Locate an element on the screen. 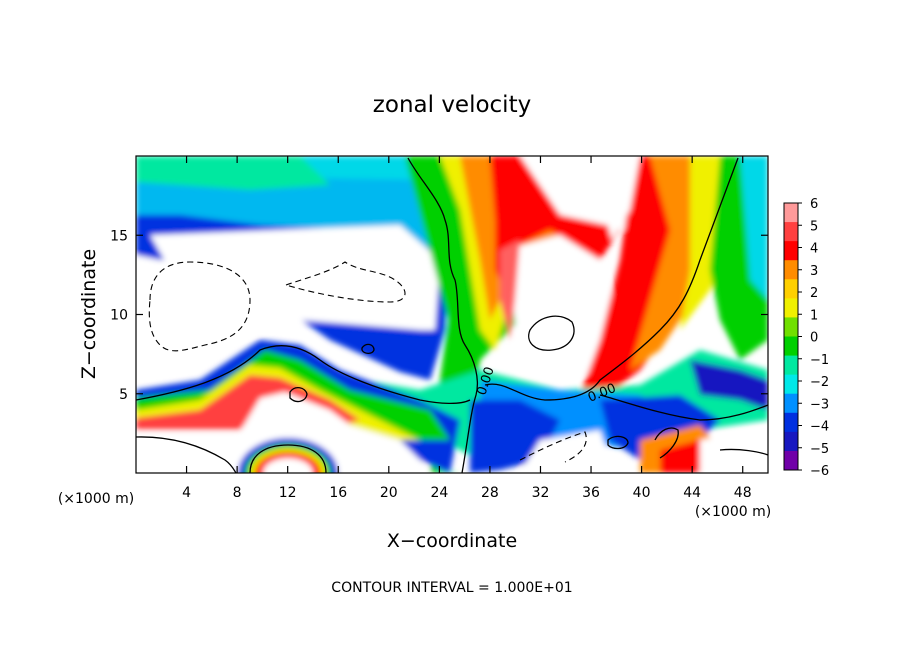  closed-contour-a is located at coordinates (551, 333).